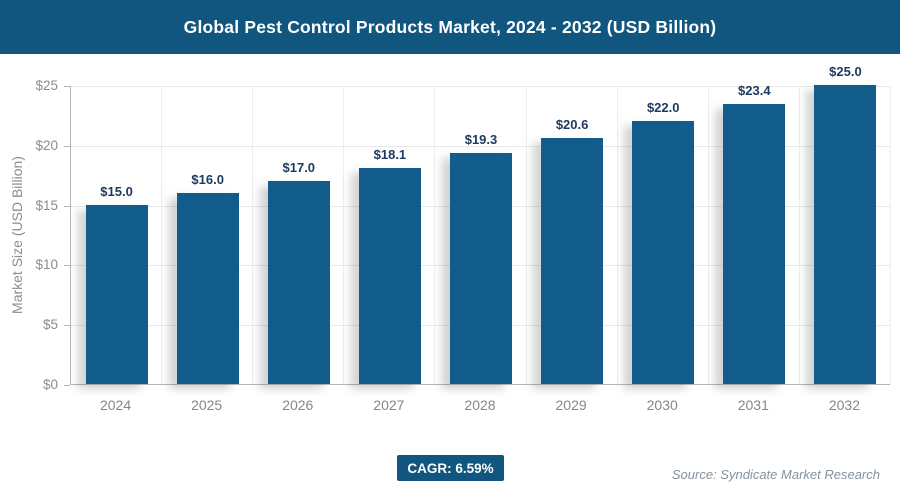  I want to click on y-tick-label: $10, so click(46, 265).